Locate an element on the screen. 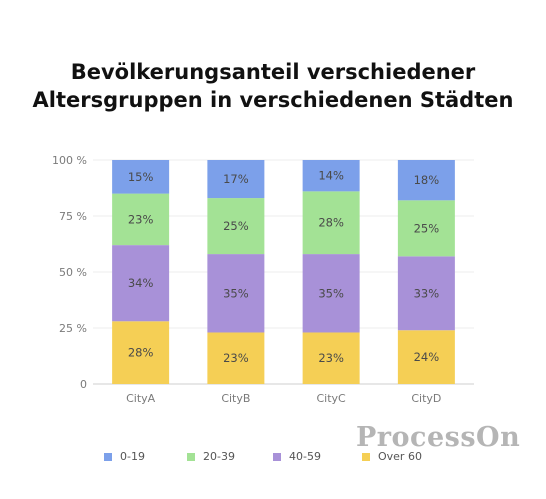  legend-item: Over 60 is located at coordinates (392, 456).